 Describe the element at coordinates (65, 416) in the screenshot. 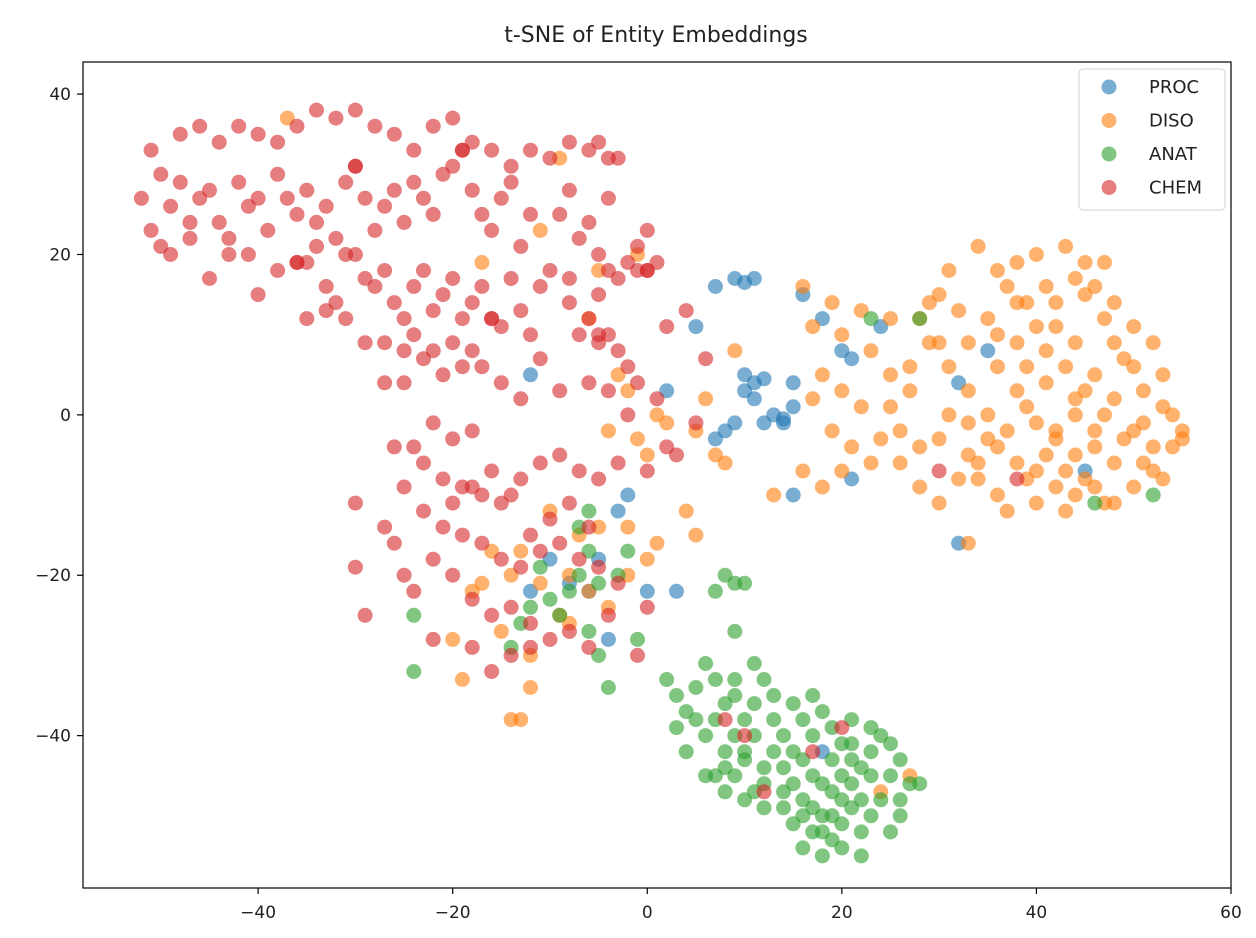

I see `y-tick-label: 0` at that location.